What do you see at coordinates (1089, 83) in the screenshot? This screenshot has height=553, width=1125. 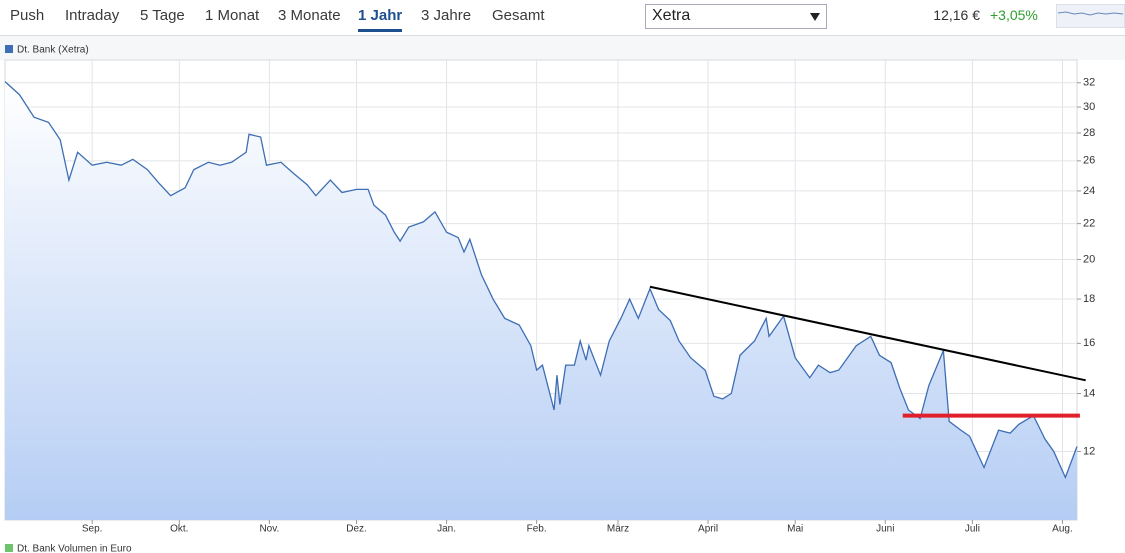 I see `y-tick-label: 32` at bounding box center [1089, 83].